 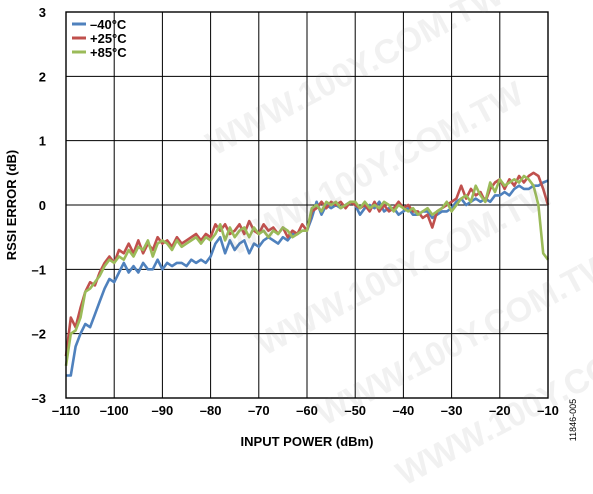 What do you see at coordinates (39, 269) in the screenshot?
I see `y-tick-label: –1` at bounding box center [39, 269].